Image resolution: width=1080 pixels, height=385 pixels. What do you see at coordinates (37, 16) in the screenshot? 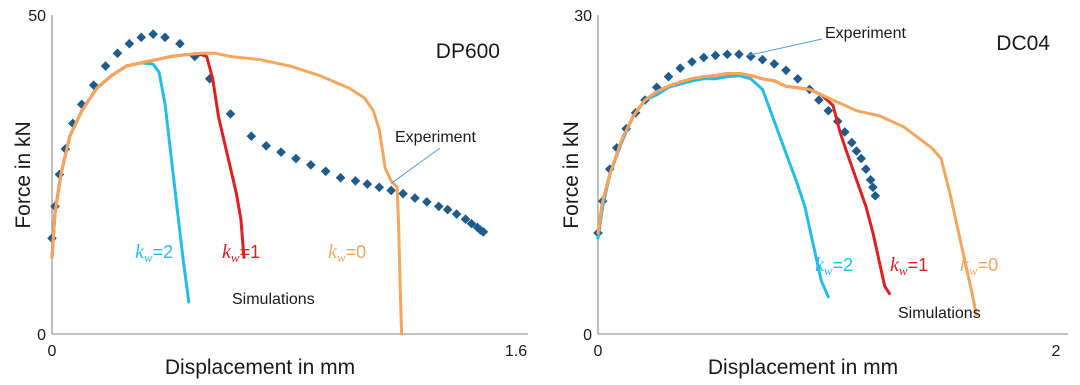
I see `y-tick-label-max: 50` at bounding box center [37, 16].